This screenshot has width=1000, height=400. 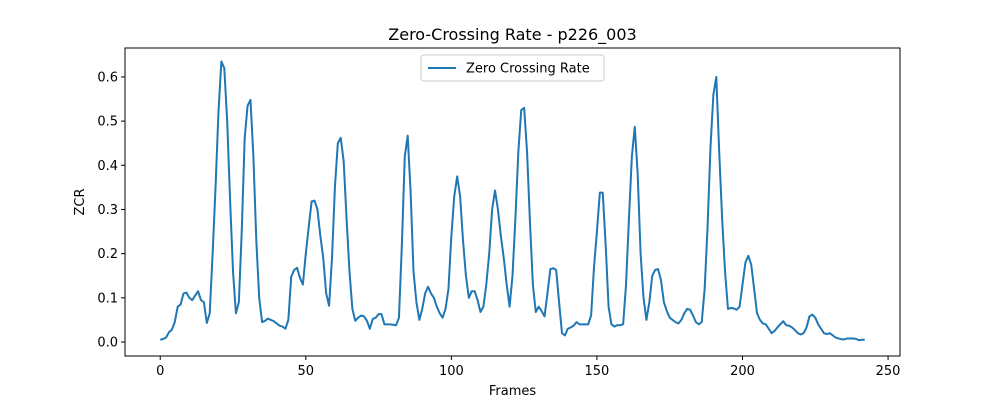 I want to click on y-tick-label: 0.1, so click(x=107, y=298).